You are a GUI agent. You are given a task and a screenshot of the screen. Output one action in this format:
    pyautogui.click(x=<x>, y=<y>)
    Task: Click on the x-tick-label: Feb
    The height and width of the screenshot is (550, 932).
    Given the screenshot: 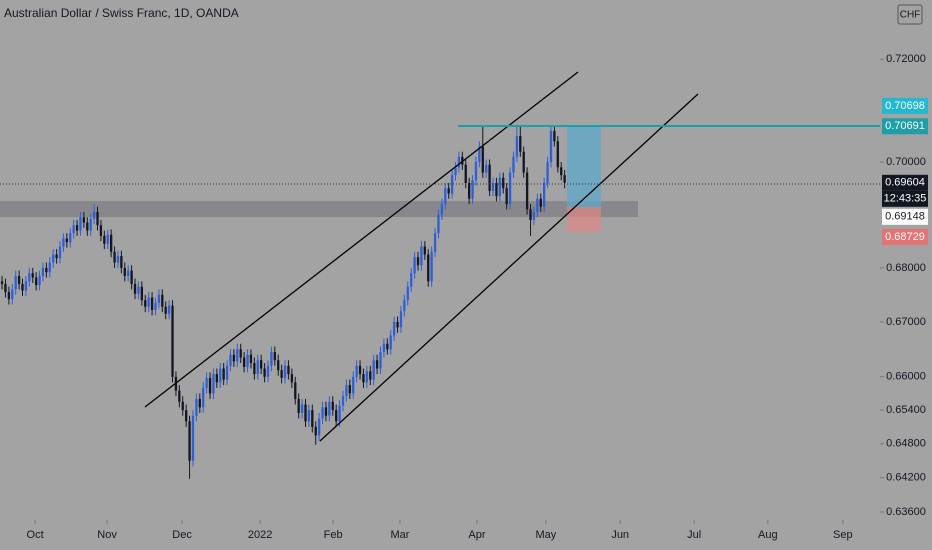 What is the action you would take?
    pyautogui.click(x=333, y=535)
    